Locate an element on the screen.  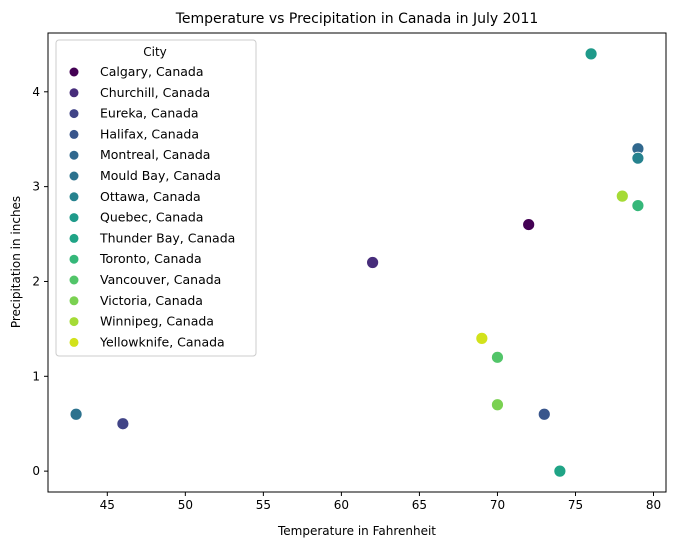
x-tick-label: 70 is located at coordinates (497, 505).